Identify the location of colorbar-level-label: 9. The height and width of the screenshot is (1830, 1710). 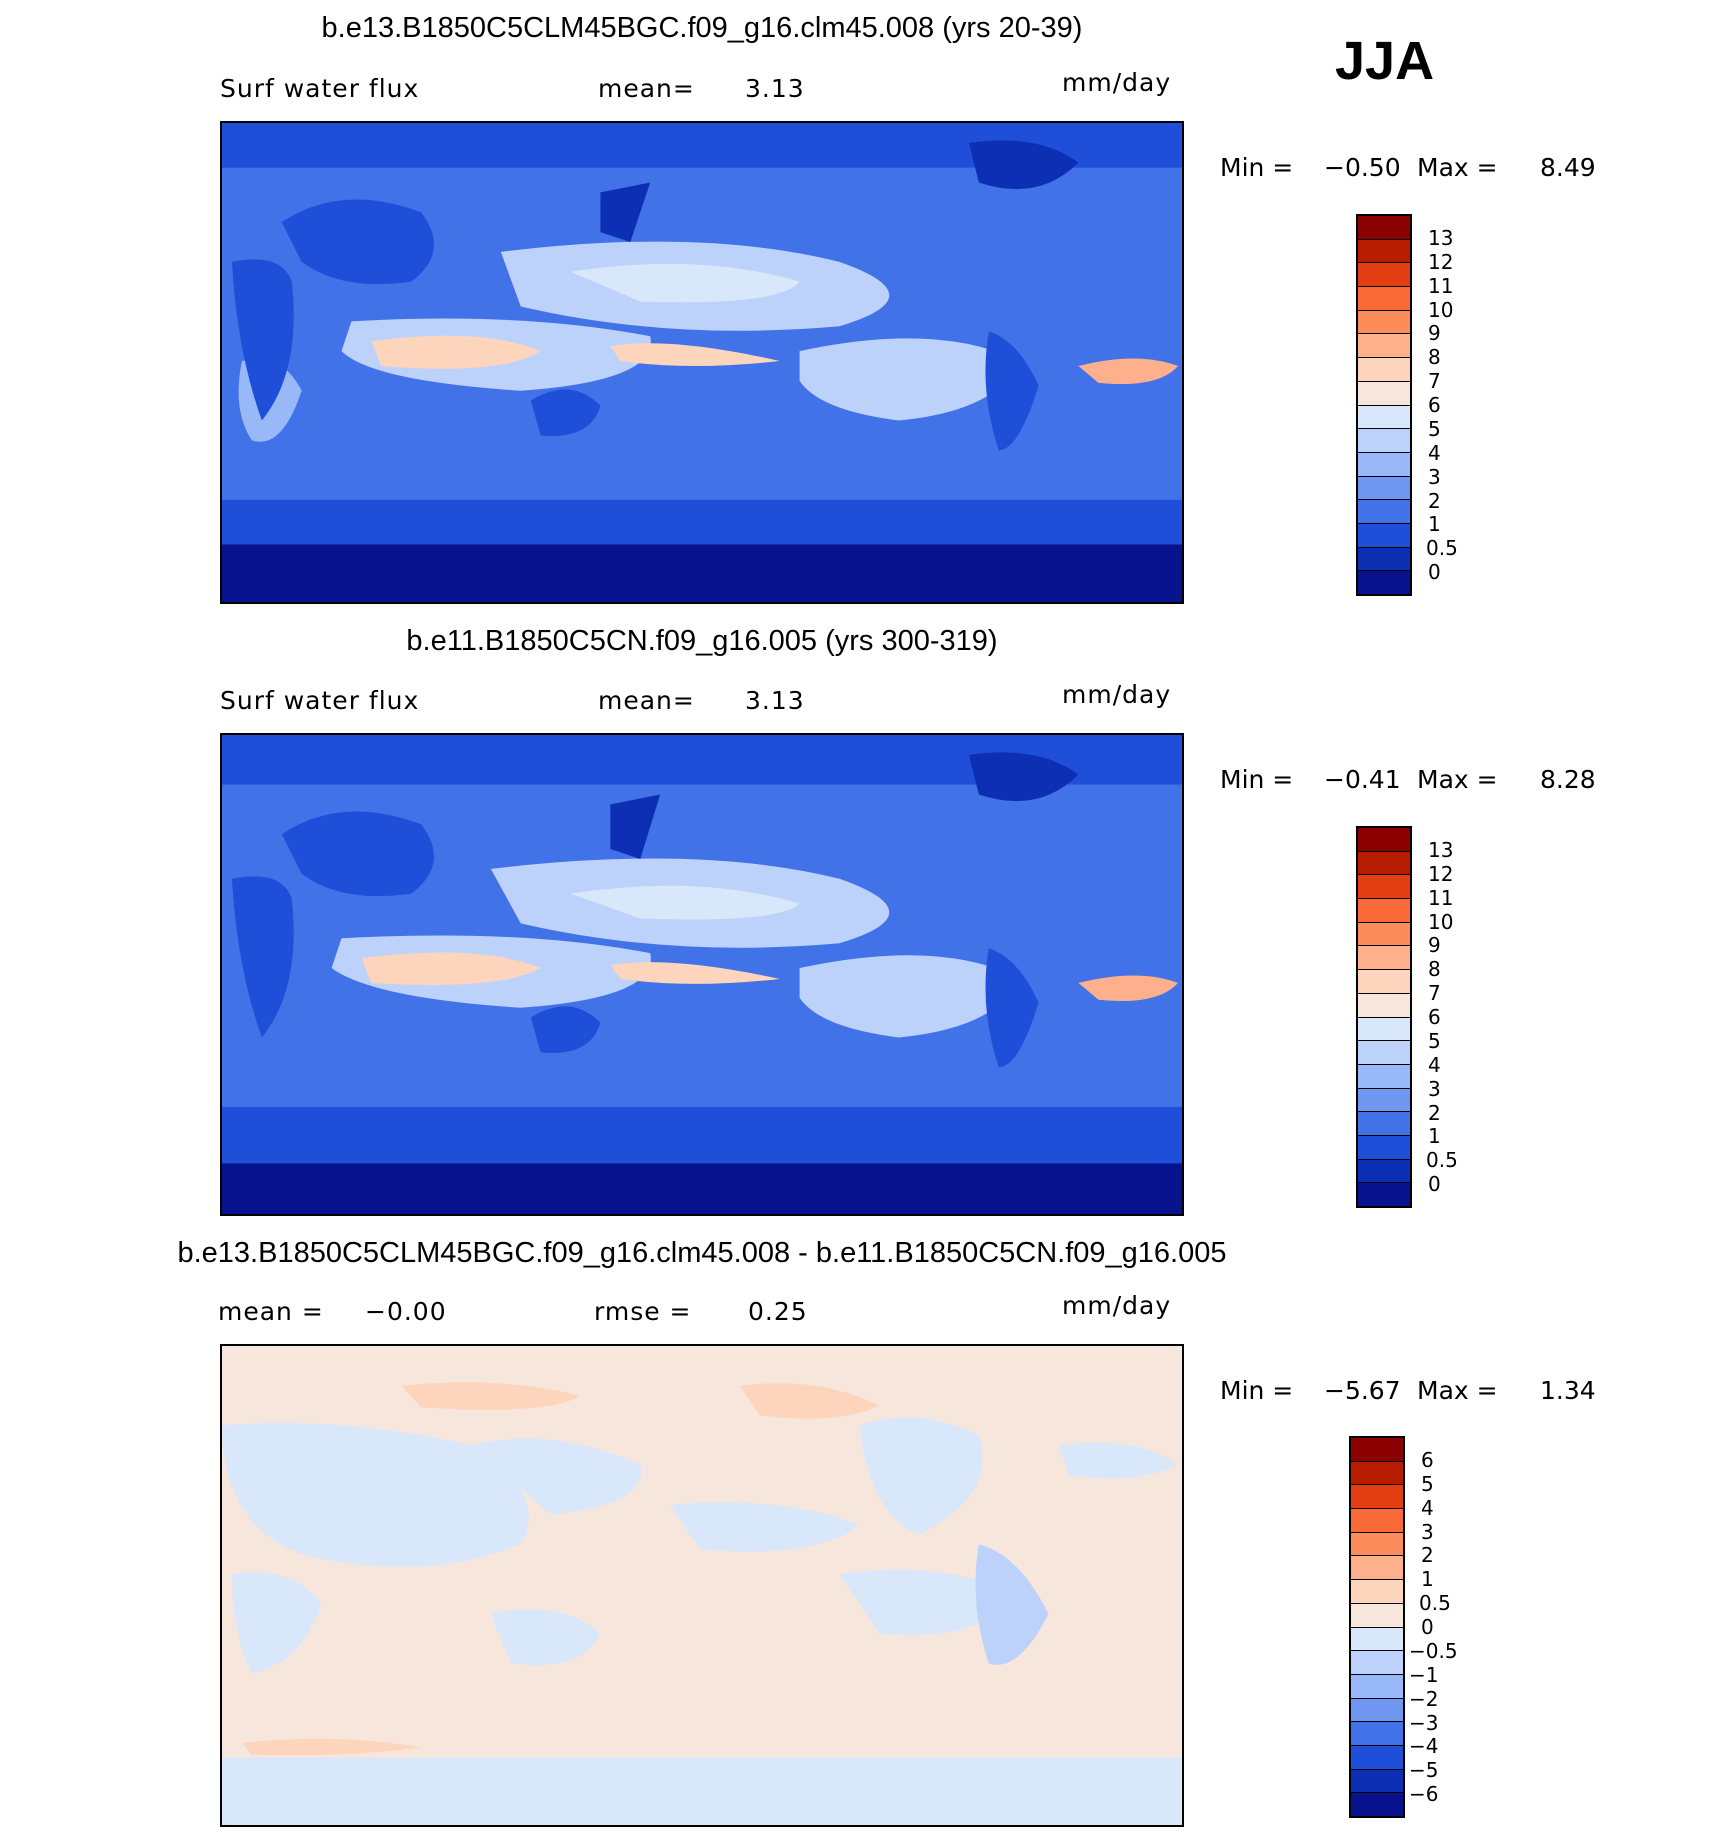
(1434, 945).